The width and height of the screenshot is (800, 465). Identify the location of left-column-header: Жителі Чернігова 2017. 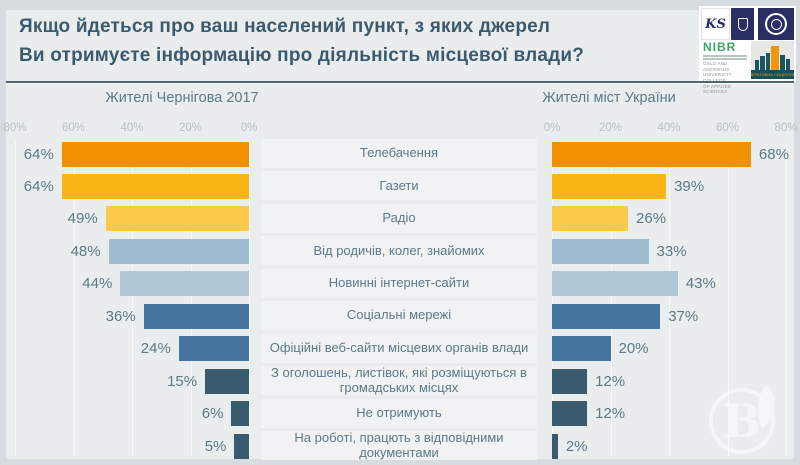
(182, 98).